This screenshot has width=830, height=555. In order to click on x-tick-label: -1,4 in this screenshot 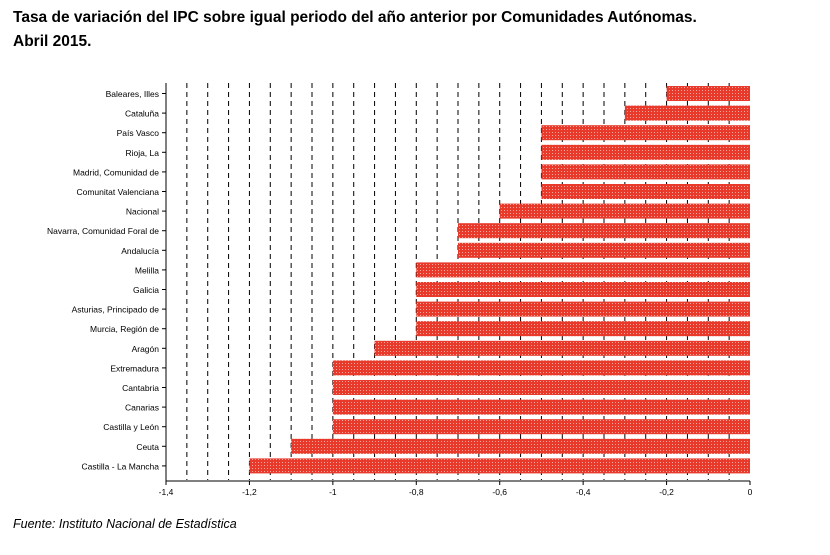, I will do `click(166, 492)`.